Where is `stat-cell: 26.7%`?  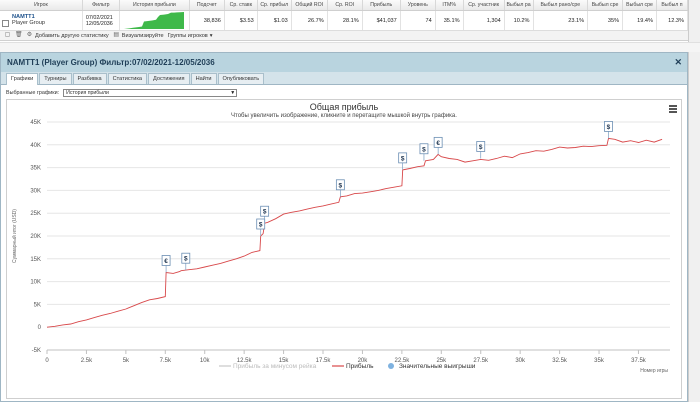 stat-cell: 26.7% is located at coordinates (309, 20).